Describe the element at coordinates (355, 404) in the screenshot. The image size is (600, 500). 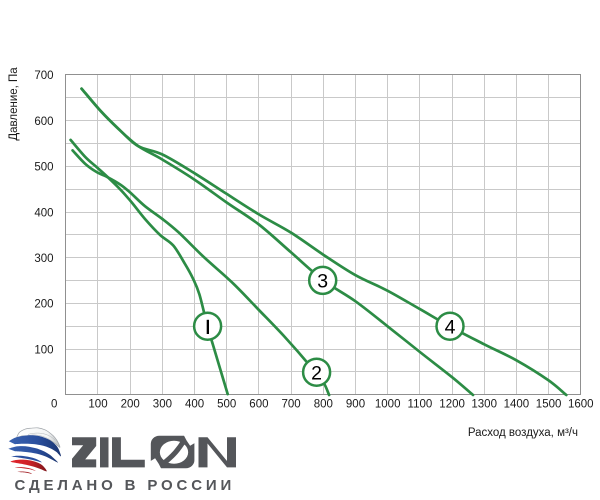
I see `svg-text: 900` at that location.